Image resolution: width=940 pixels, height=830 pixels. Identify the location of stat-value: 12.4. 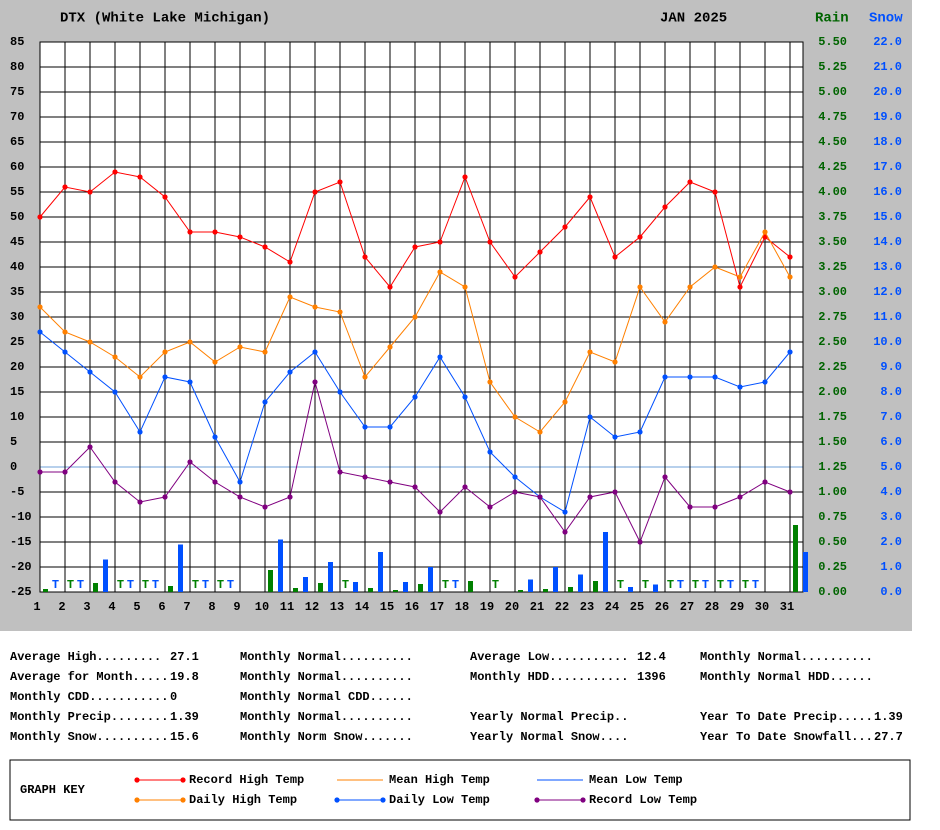
(651, 657).